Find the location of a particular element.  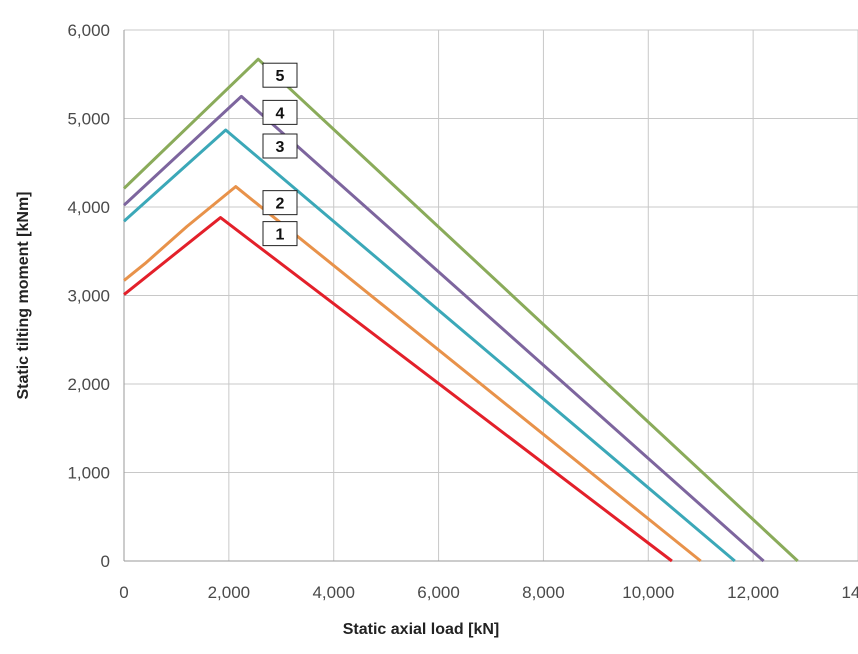

y-tick-label: 4,000 is located at coordinates (88, 207).